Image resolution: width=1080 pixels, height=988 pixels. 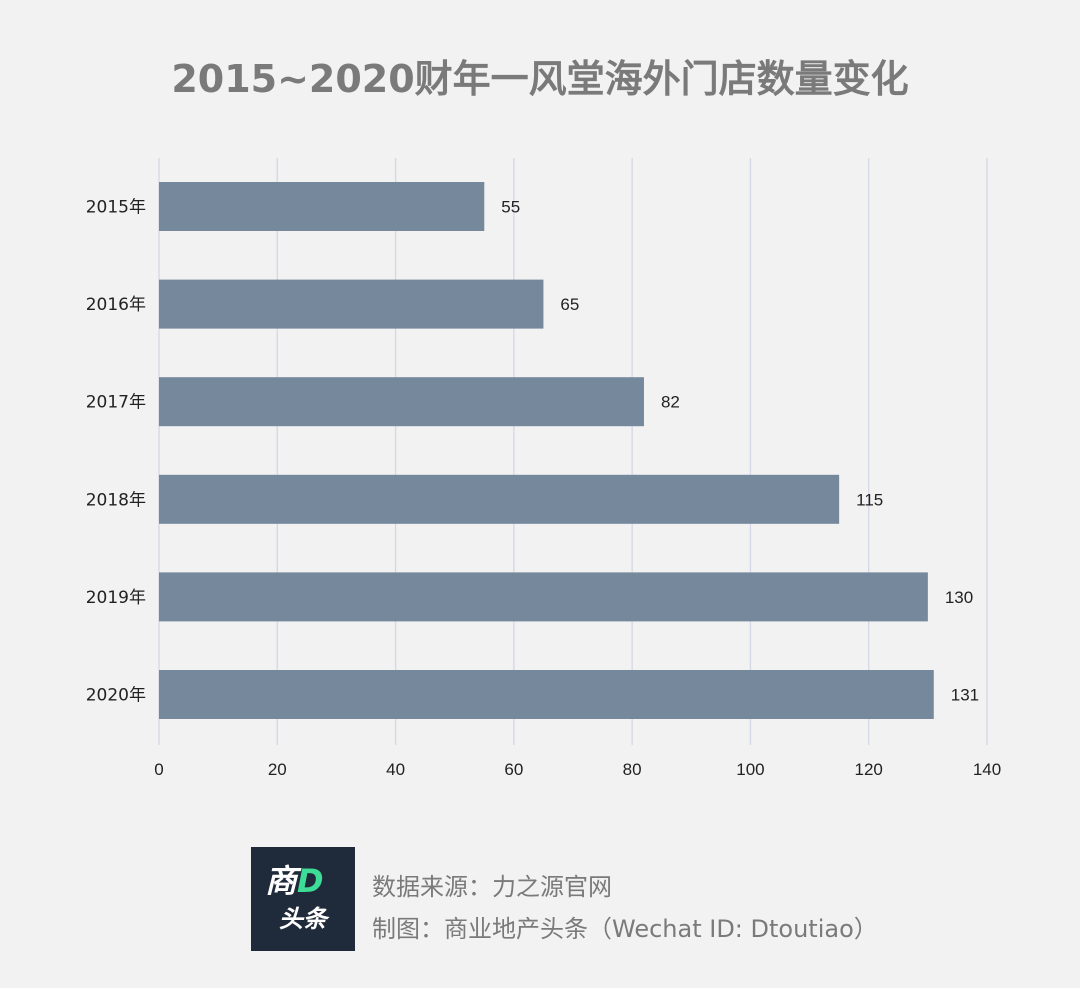 What do you see at coordinates (569, 304) in the screenshot?
I see `value-label-2016年: 65` at bounding box center [569, 304].